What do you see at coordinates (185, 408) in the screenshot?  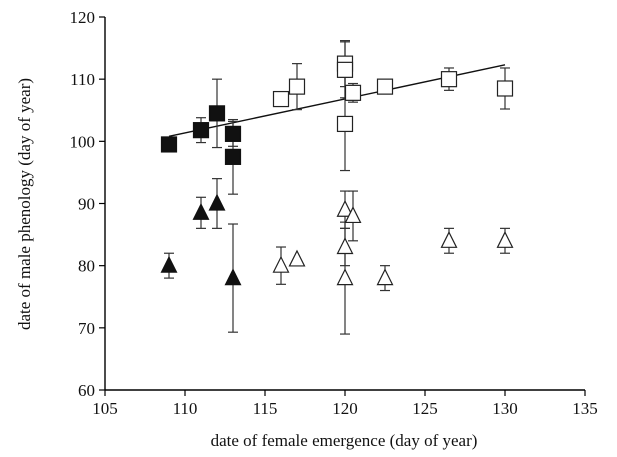 I see `x-tick-label: 110` at bounding box center [185, 408].